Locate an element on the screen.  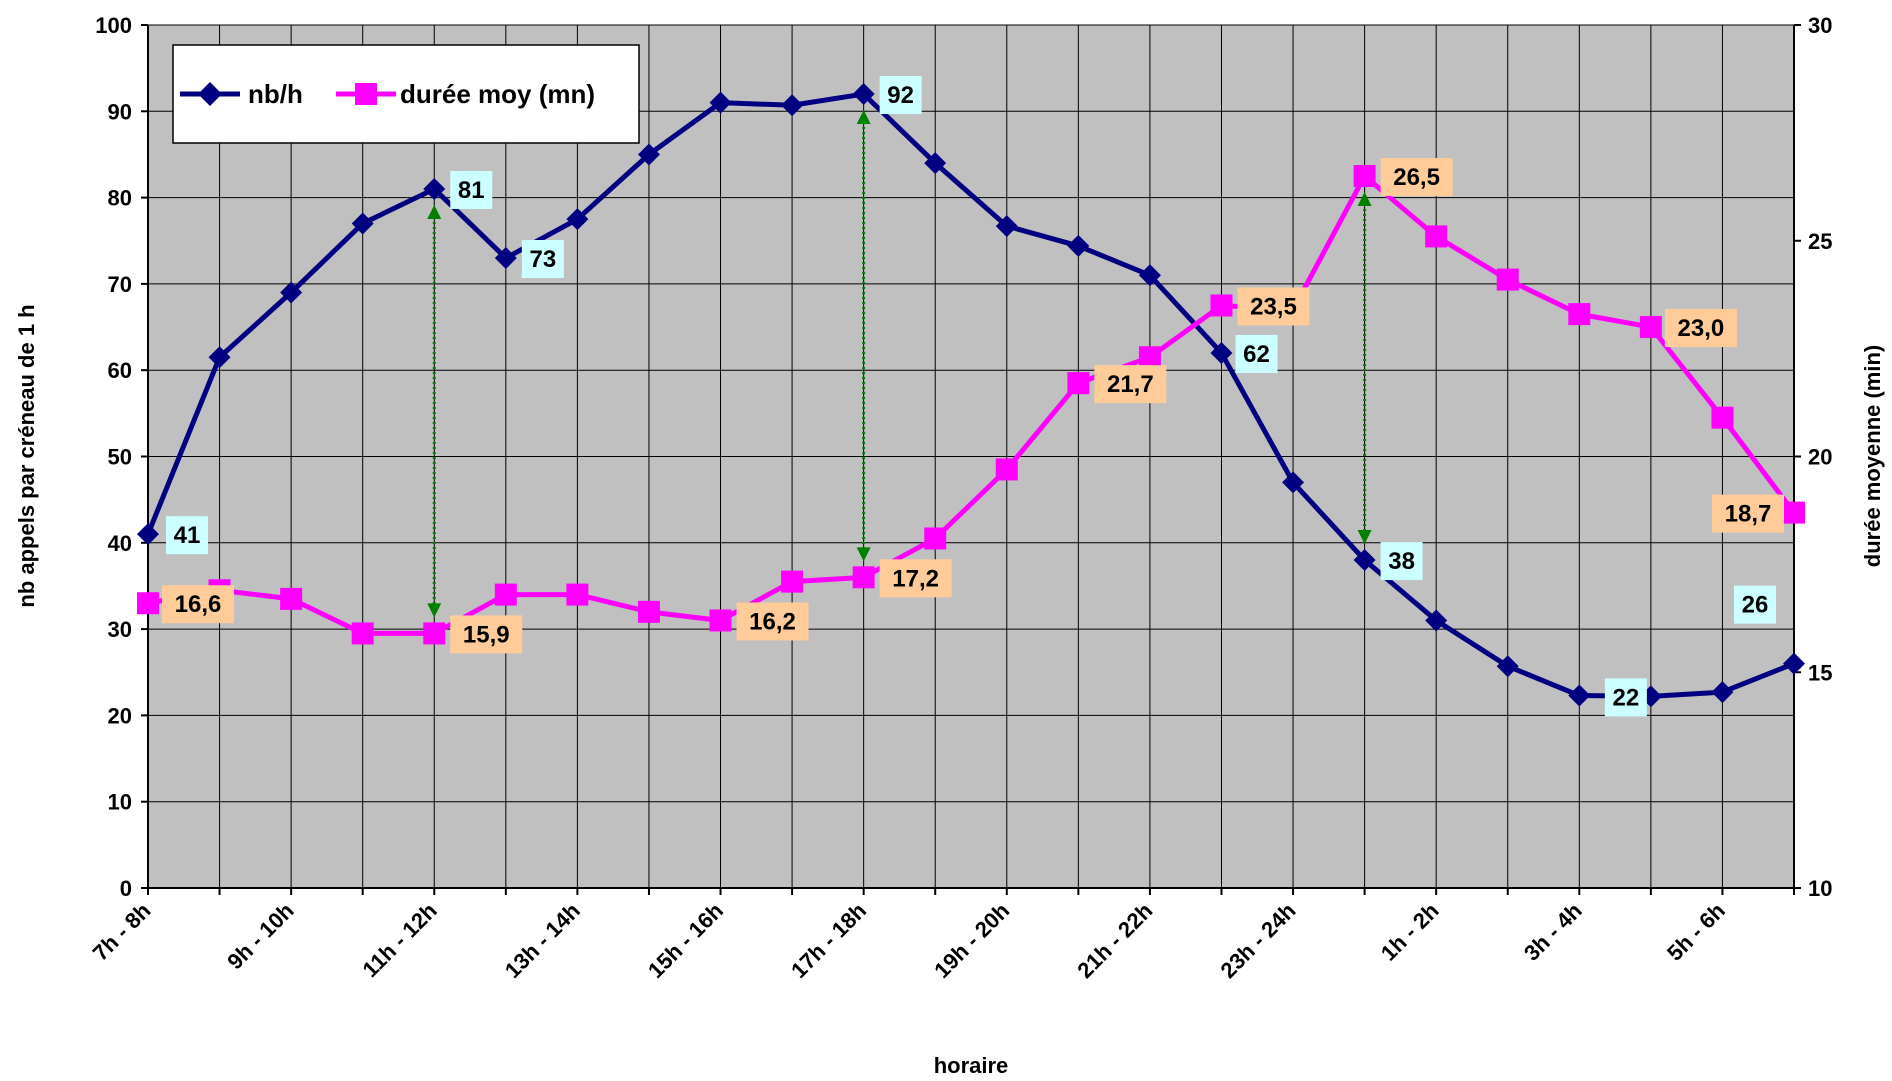
y-tick-label: 10 is located at coordinates (120, 802).